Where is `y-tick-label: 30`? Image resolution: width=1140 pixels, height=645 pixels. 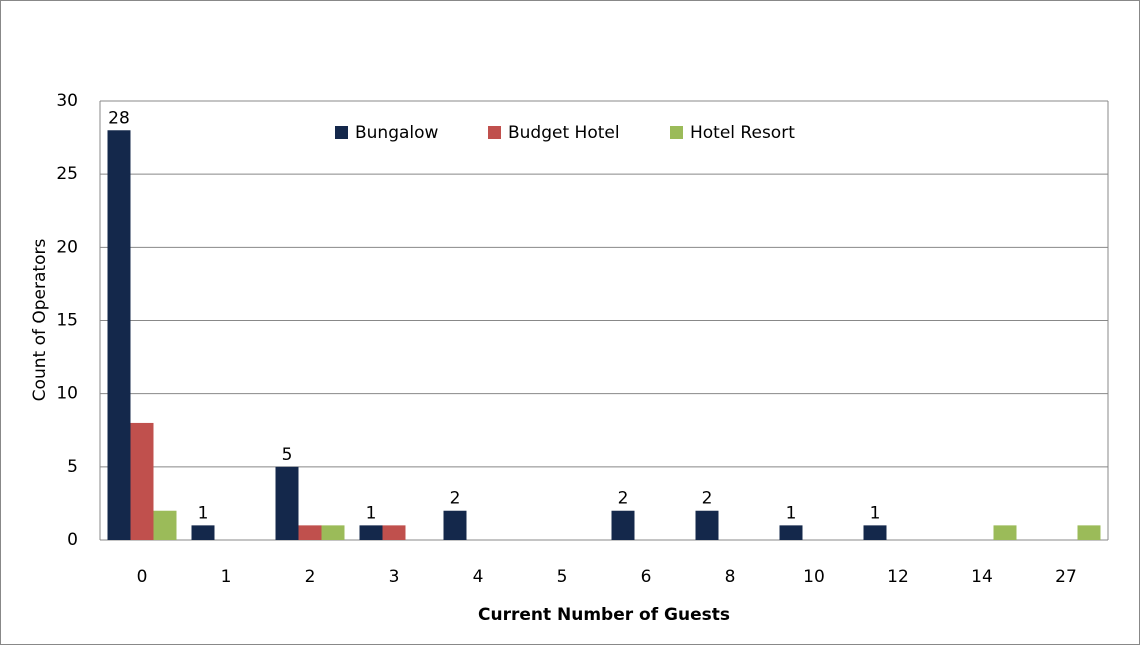
y-tick-label: 30 is located at coordinates (67, 101).